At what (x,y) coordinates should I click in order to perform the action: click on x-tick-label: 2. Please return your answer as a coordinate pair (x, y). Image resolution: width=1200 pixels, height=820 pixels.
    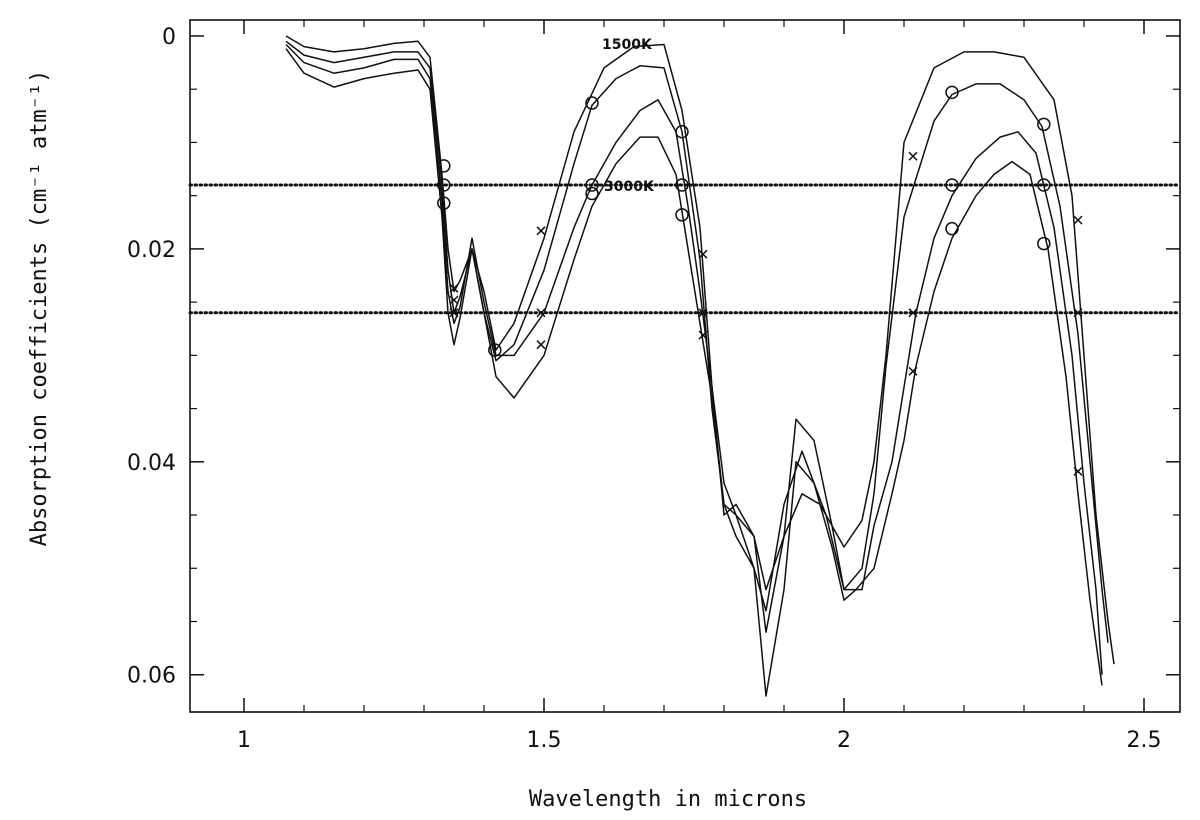
    Looking at the image, I should click on (844, 740).